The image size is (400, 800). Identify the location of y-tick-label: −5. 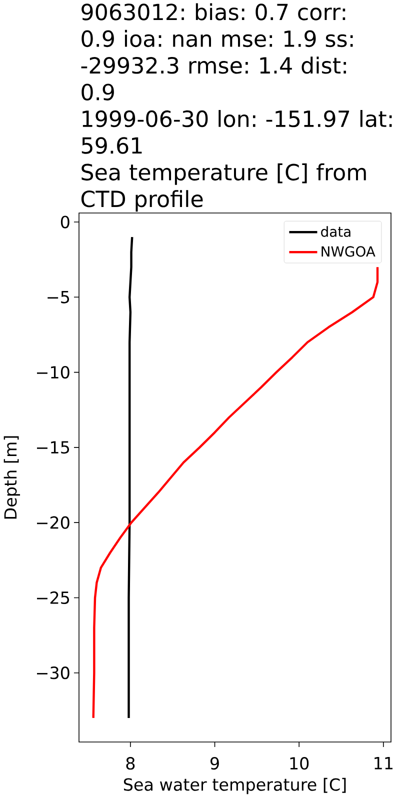
(59, 297).